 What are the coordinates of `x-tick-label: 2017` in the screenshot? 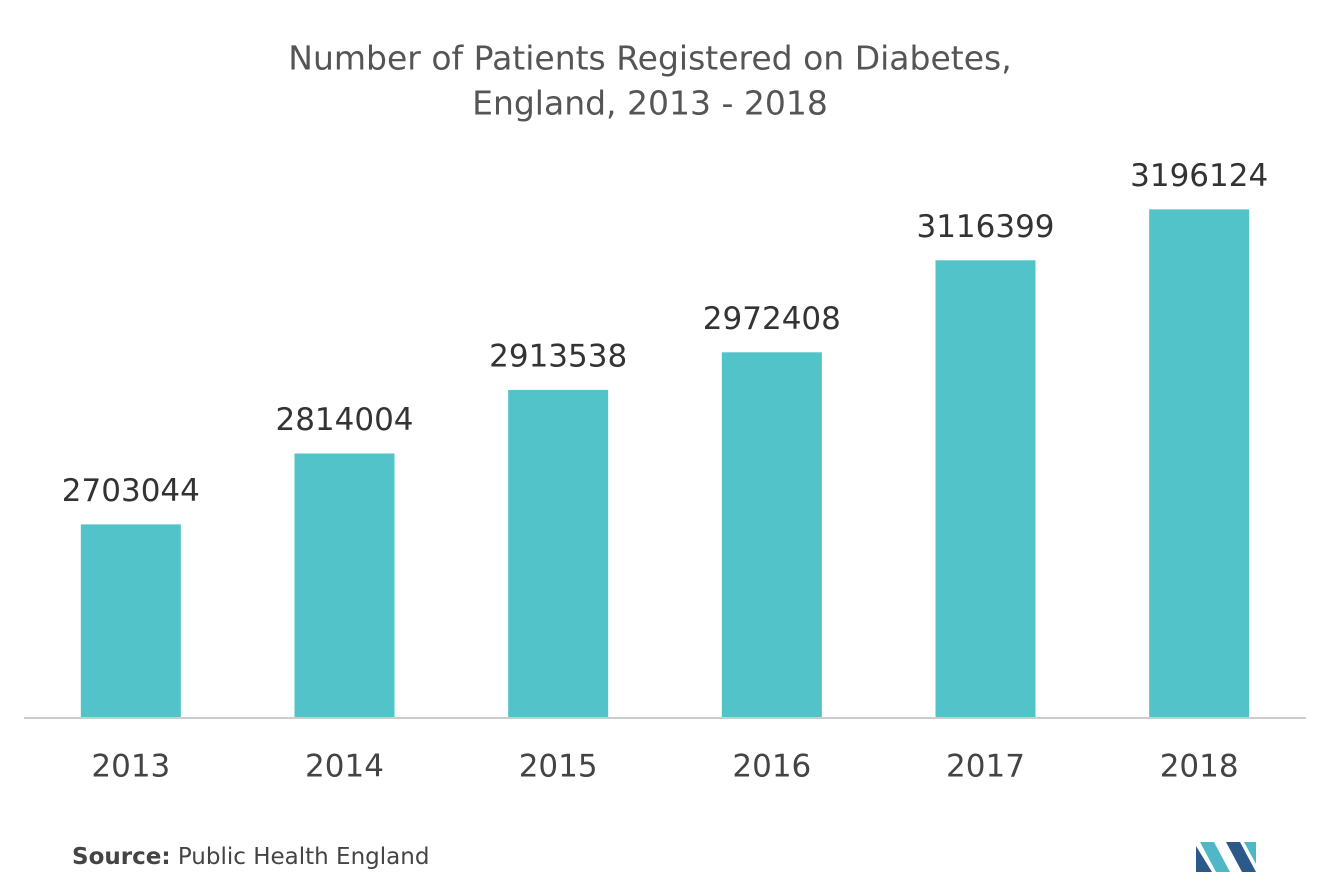 It's located at (985, 767).